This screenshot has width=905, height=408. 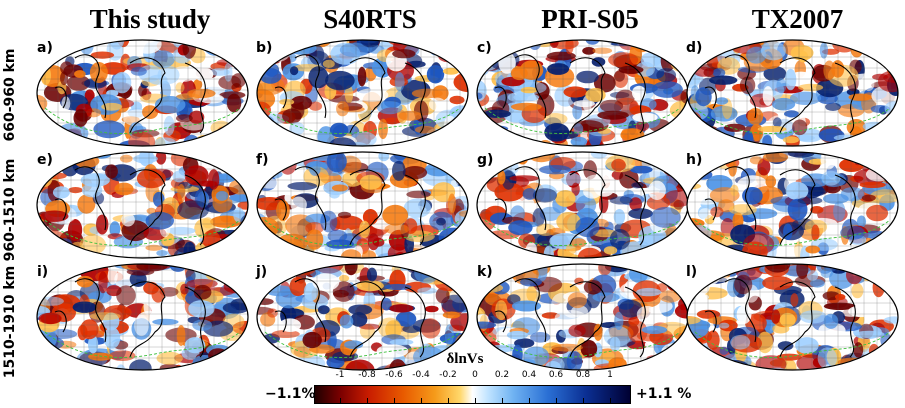 What do you see at coordinates (465, 359) in the screenshot?
I see `colorbar-title: δlnVs` at bounding box center [465, 359].